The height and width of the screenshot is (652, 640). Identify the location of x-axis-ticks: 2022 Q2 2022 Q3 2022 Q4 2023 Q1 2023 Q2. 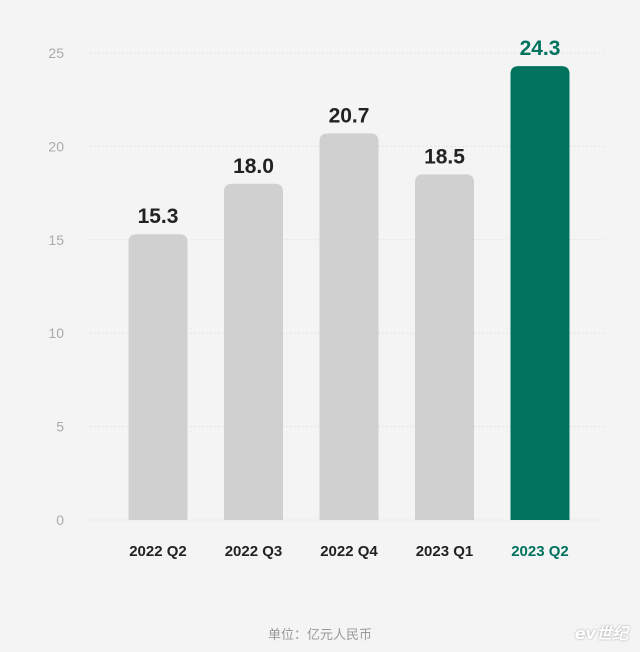
(349, 551).